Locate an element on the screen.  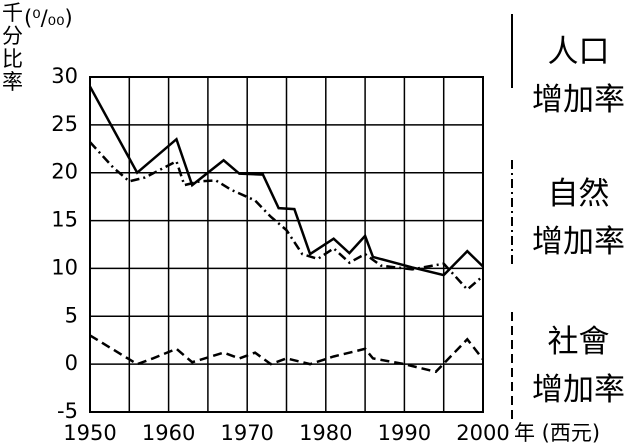
y-unit: (⁰/₀₀) is located at coordinates (48, 18).